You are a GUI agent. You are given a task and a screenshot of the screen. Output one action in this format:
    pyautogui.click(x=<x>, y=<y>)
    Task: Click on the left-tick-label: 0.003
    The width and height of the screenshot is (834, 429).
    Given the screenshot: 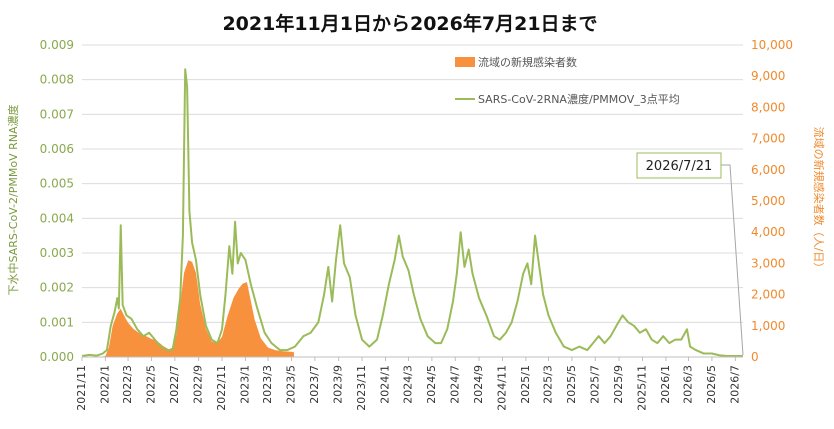 What is the action you would take?
    pyautogui.click(x=57, y=253)
    